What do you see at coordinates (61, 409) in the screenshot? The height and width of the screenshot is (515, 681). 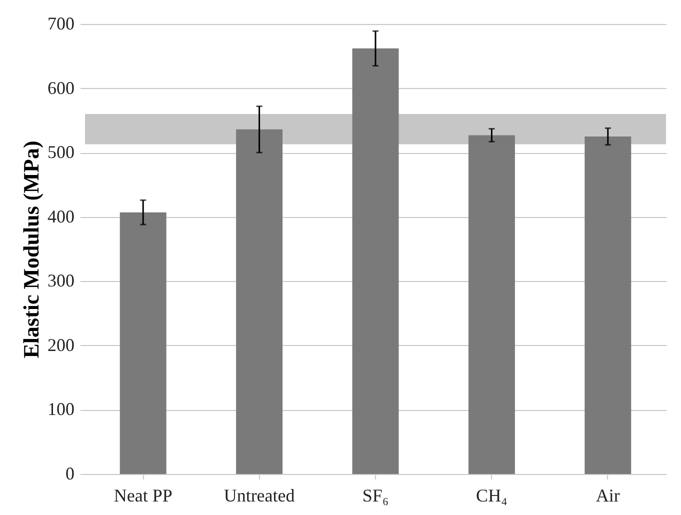 I see `y-tick-label: 100` at bounding box center [61, 409].